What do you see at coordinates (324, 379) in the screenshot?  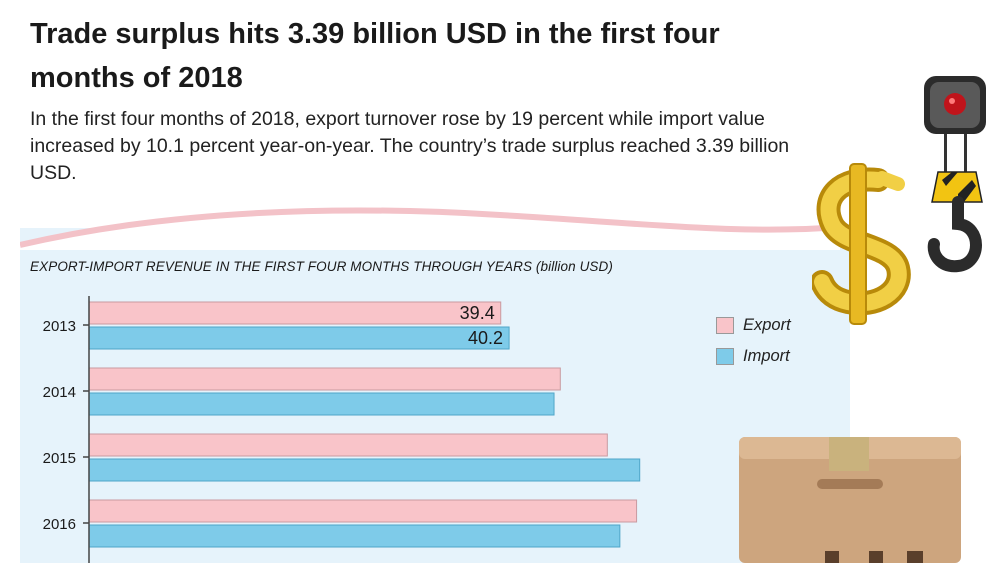 I see `bar-export-2014` at bounding box center [324, 379].